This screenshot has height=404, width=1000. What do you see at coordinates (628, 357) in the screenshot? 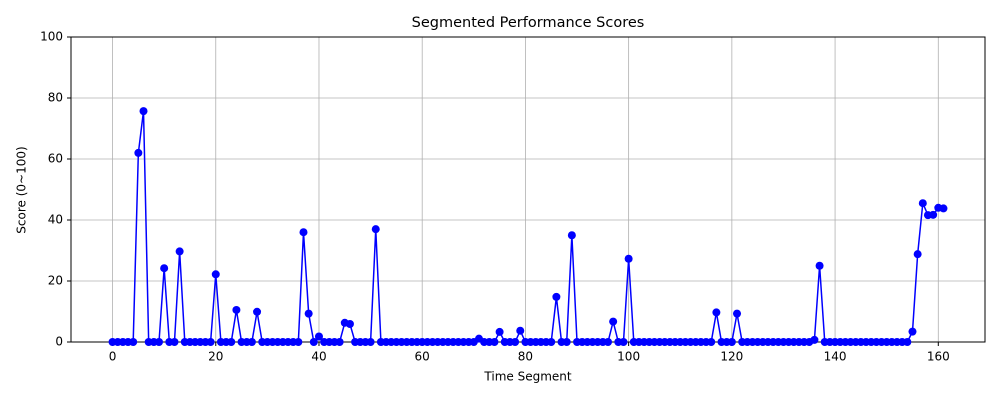
I see `x-tick-label: 100` at bounding box center [628, 357].